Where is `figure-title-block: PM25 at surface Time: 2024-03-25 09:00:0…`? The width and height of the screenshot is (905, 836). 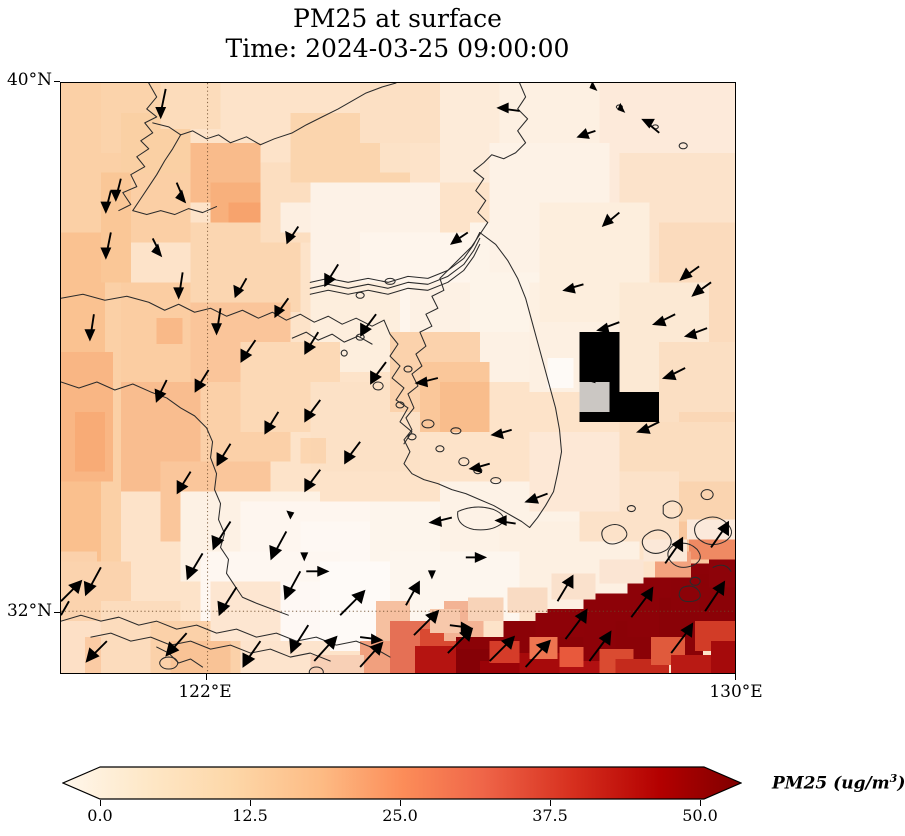
figure-title-block: PM25 at surface Time: 2024-03-25 09:00:0… is located at coordinates (397, 33).